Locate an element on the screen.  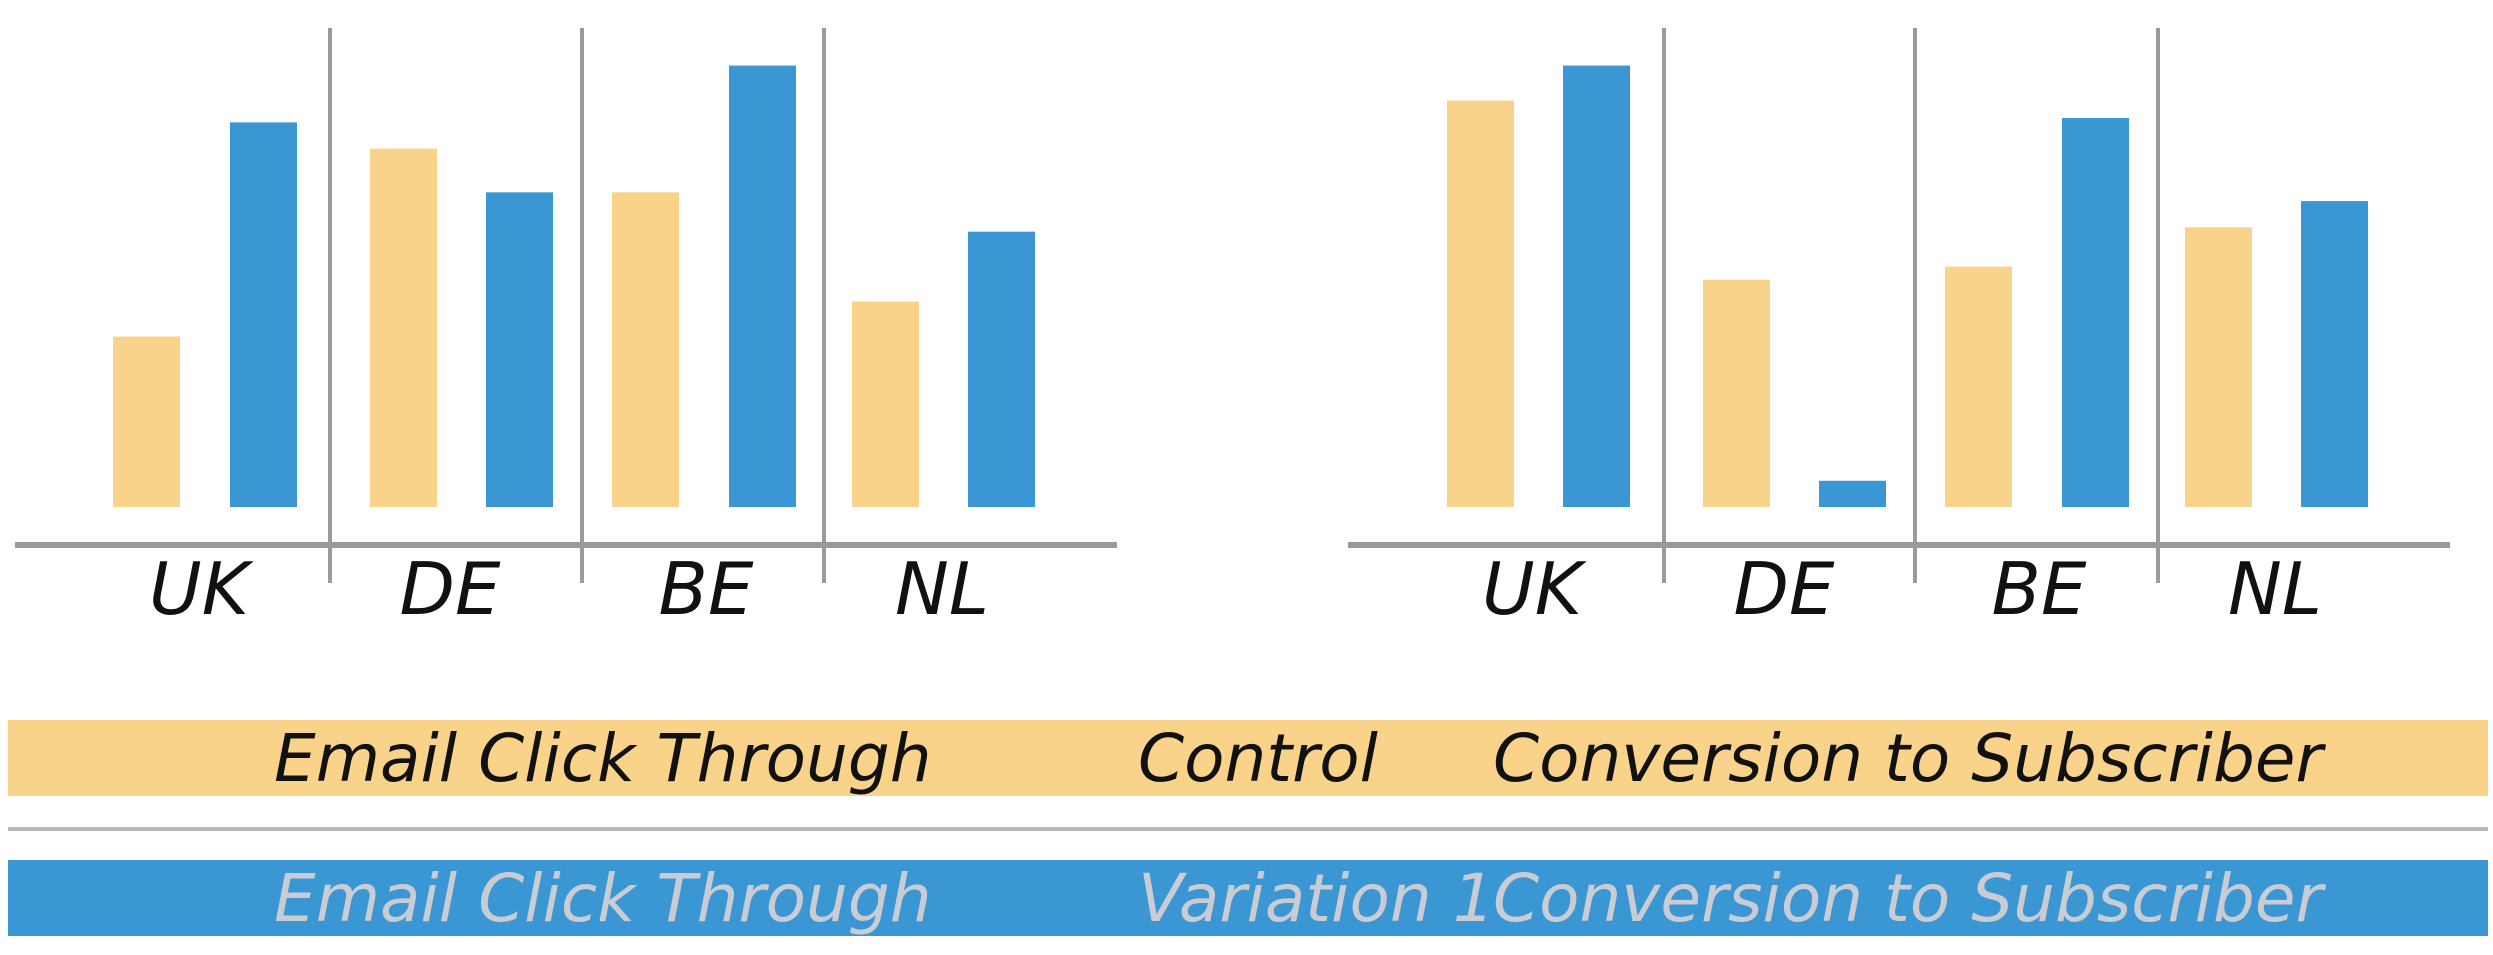
legend-control-name: Control is located at coordinates (1258, 758).